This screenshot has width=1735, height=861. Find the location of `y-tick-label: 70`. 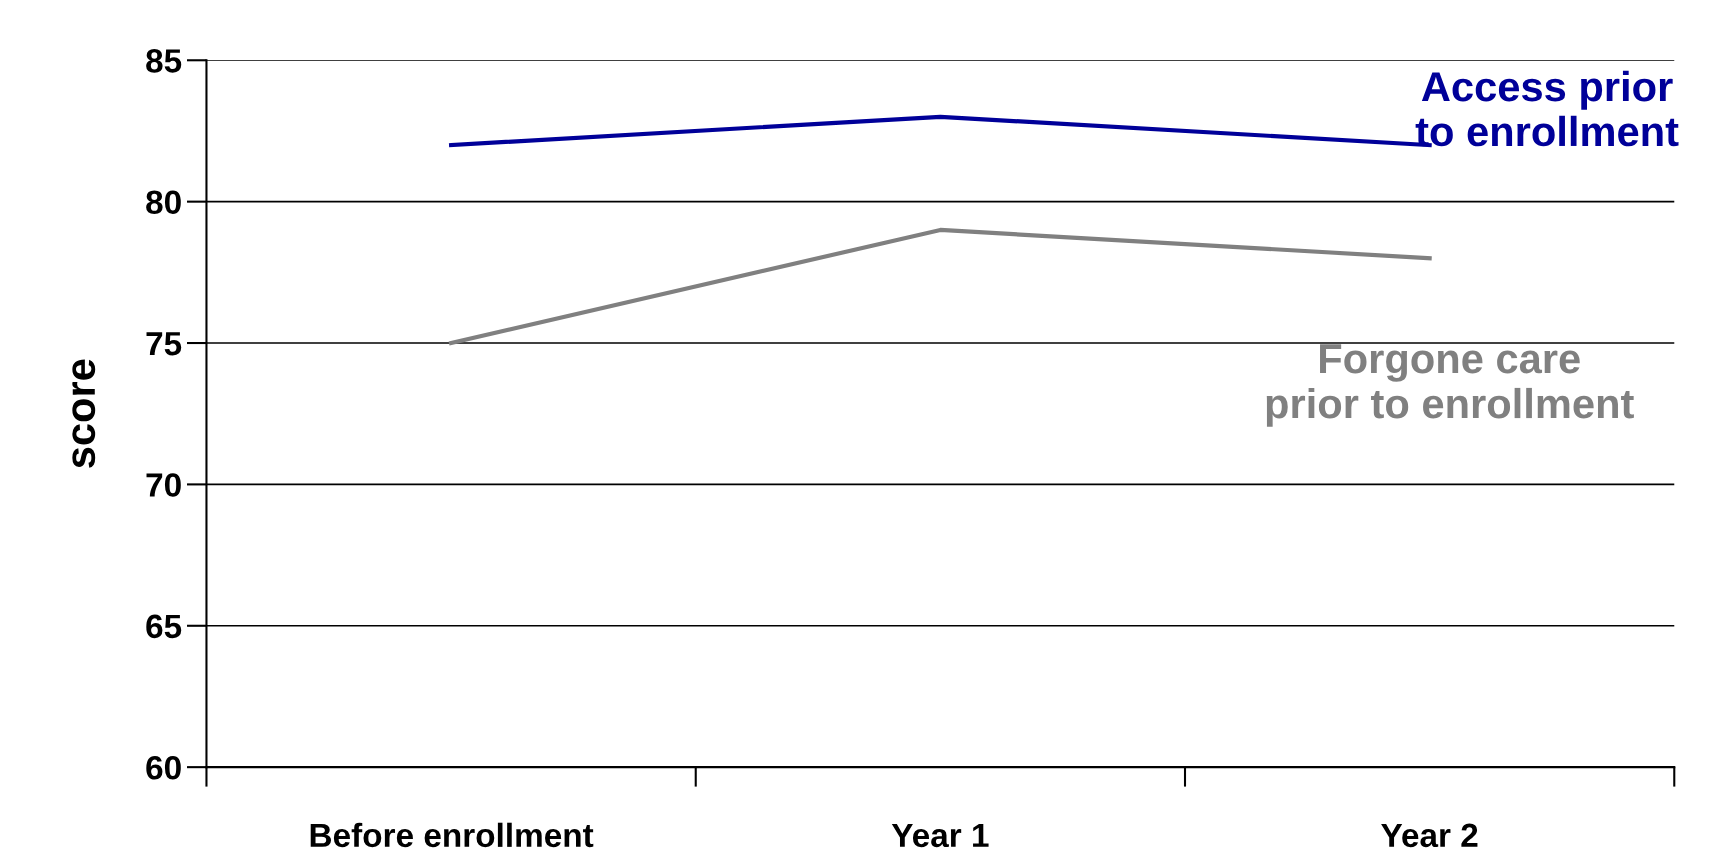

y-tick-label: 70 is located at coordinates (163, 485).